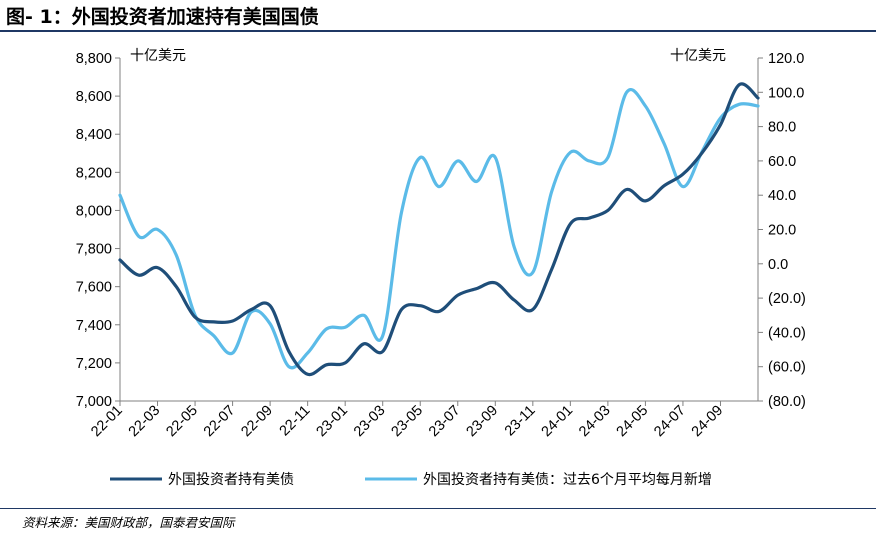 This screenshot has width=876, height=535. What do you see at coordinates (782, 162) in the screenshot?
I see `right-tick-label: 60.0` at bounding box center [782, 162].